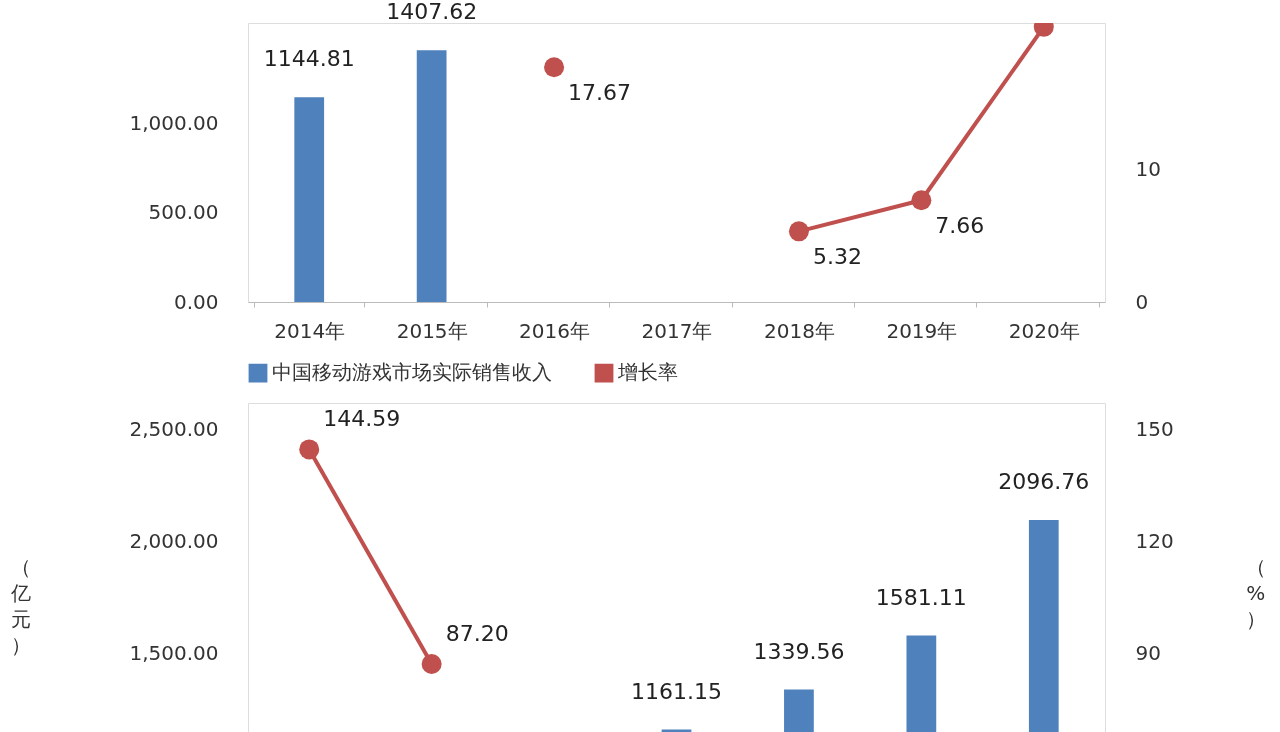 Image resolution: width=1280 pixels, height=732 pixels. Describe the element at coordinates (960, 226) in the screenshot. I see `data-label: 7.66` at that location.